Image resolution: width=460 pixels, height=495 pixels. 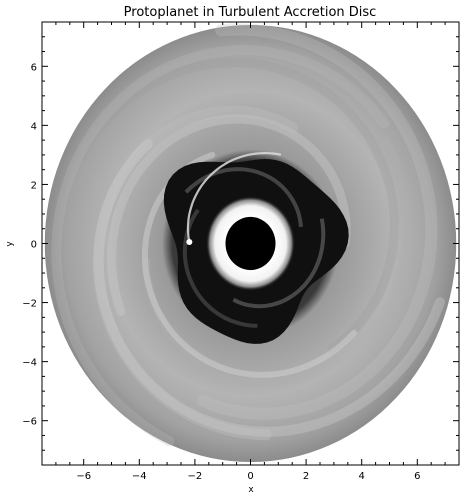 What do you see at coordinates (29, 304) in the screenshot?
I see `y-tick-label: −2` at bounding box center [29, 304].